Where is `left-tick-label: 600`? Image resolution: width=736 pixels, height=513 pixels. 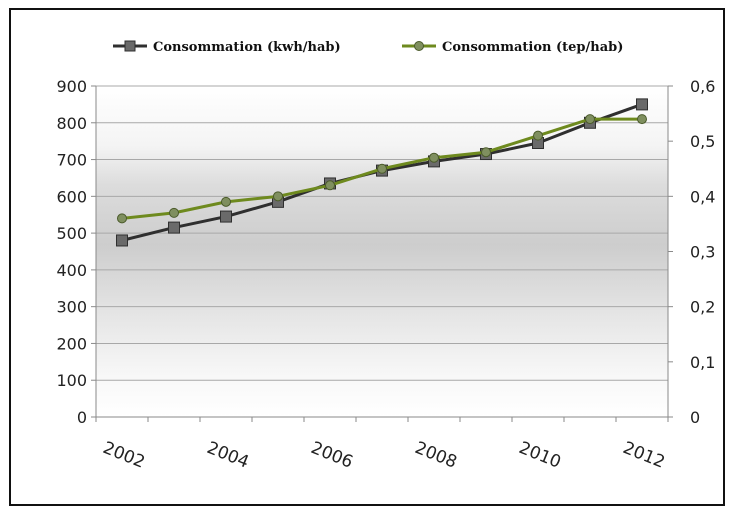
left-tick-label: 600 is located at coordinates (71, 196).